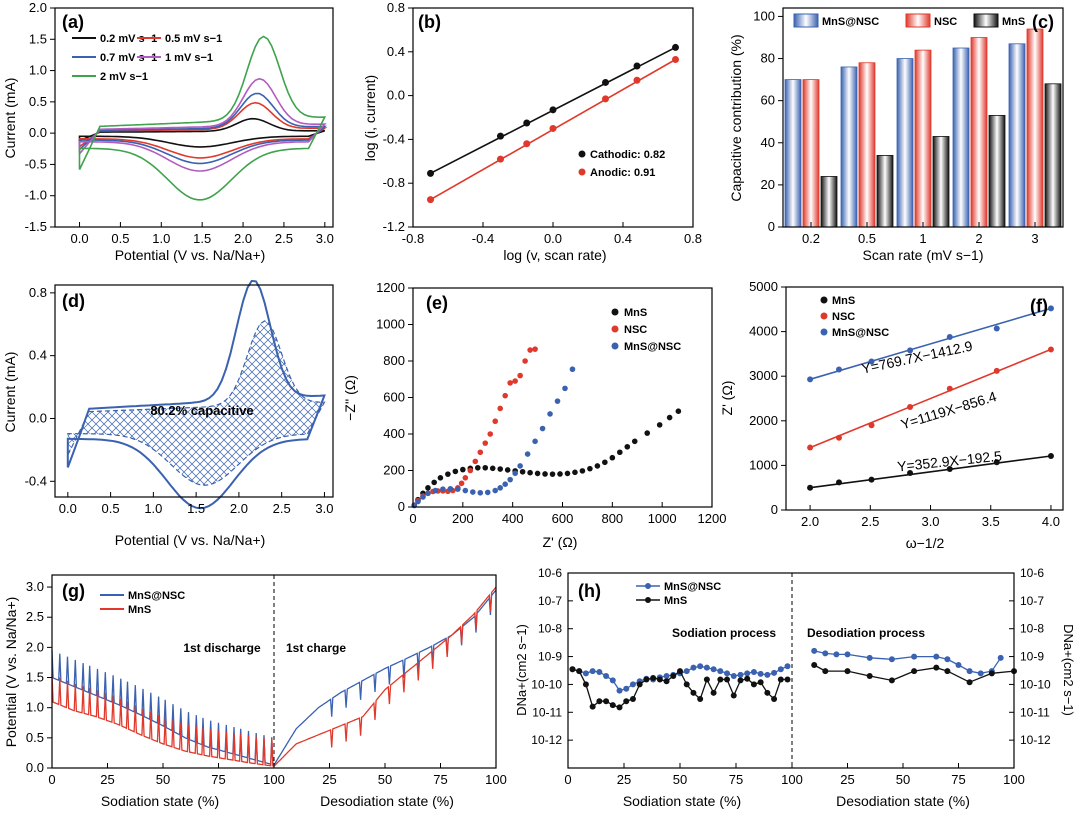  I want to click on legend-entry: NSC, so click(635, 330).